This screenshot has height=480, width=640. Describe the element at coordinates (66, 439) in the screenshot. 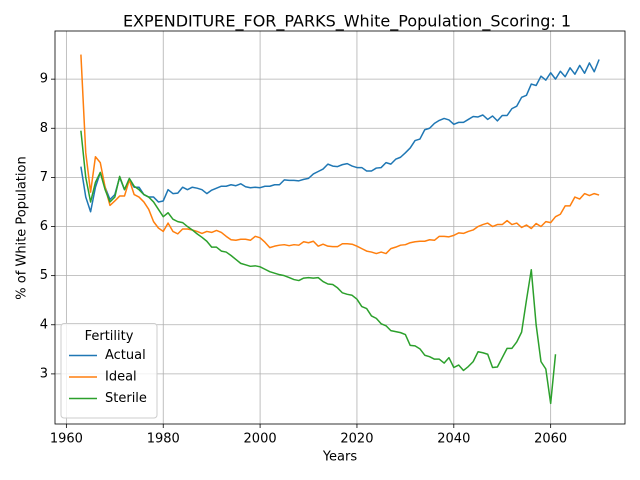

I see `x-tick-label: 1960` at that location.